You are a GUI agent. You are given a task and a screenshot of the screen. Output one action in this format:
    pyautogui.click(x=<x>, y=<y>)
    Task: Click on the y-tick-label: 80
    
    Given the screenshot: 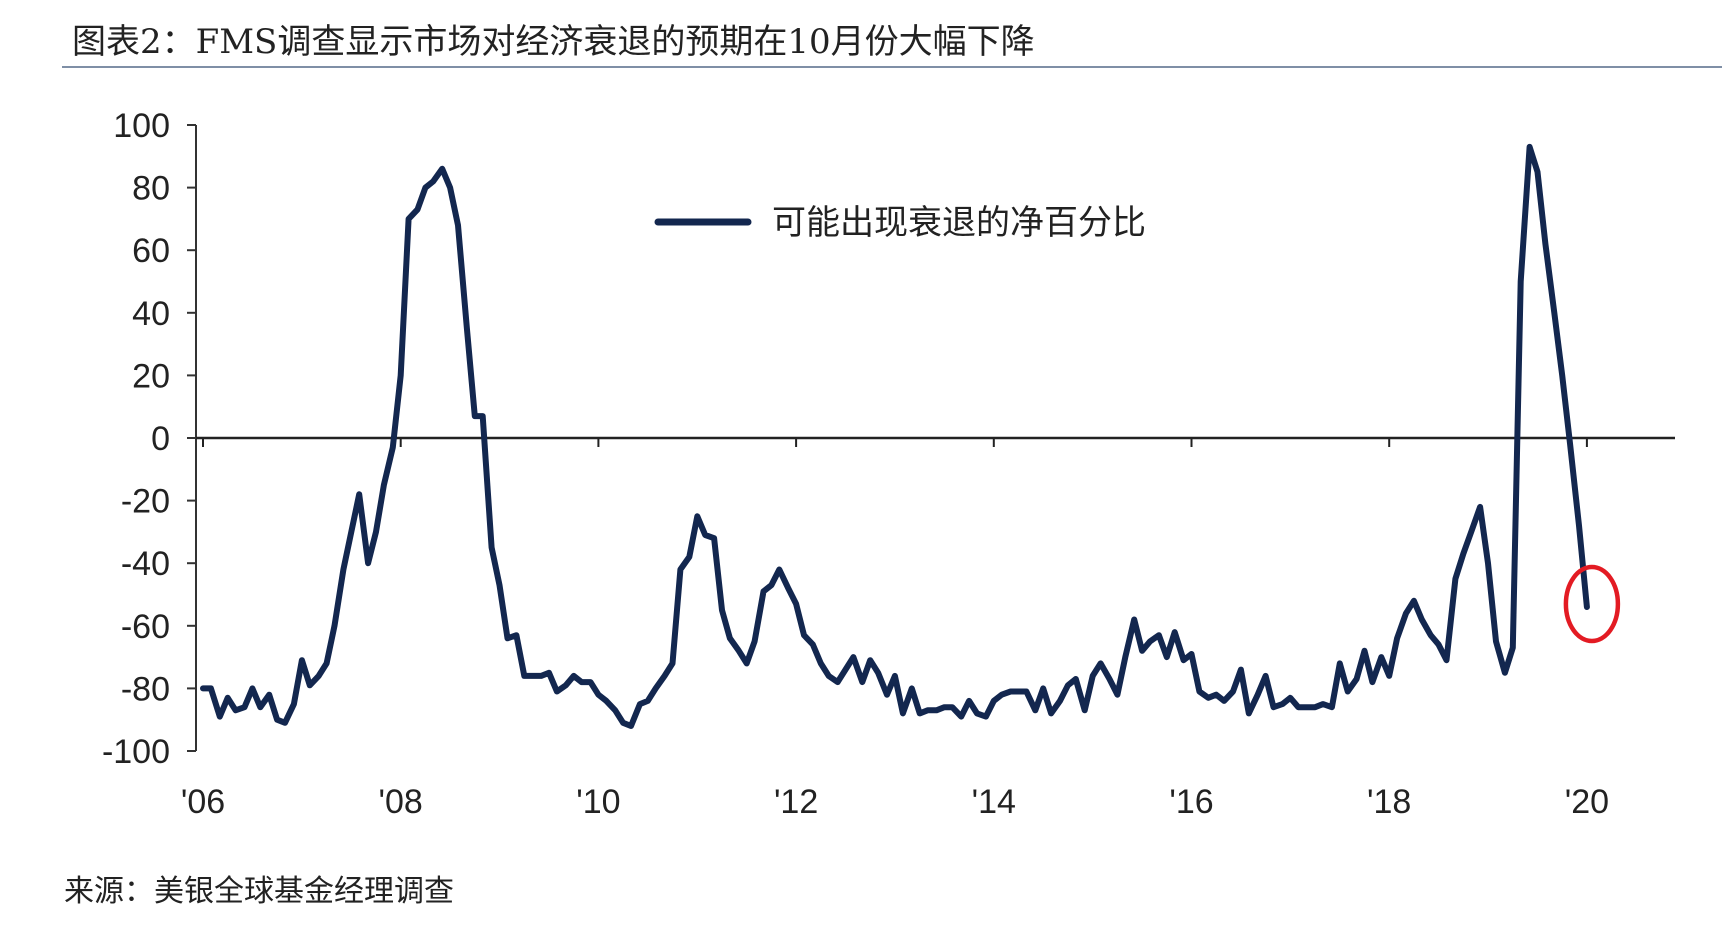 What is the action you would take?
    pyautogui.click(x=151, y=189)
    